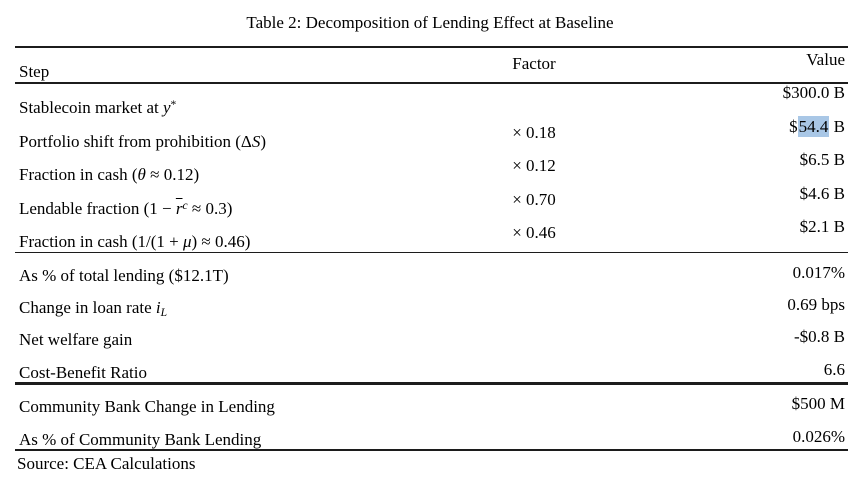 Image resolution: width=860 pixels, height=484 pixels. I want to click on text-segment: 0.017%, so click(818, 273).